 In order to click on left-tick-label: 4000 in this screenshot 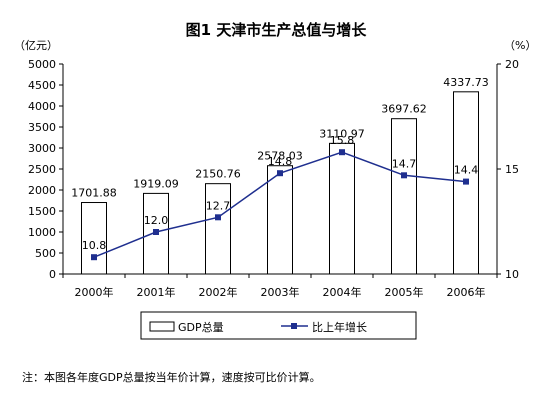, I will do `click(42, 106)`.